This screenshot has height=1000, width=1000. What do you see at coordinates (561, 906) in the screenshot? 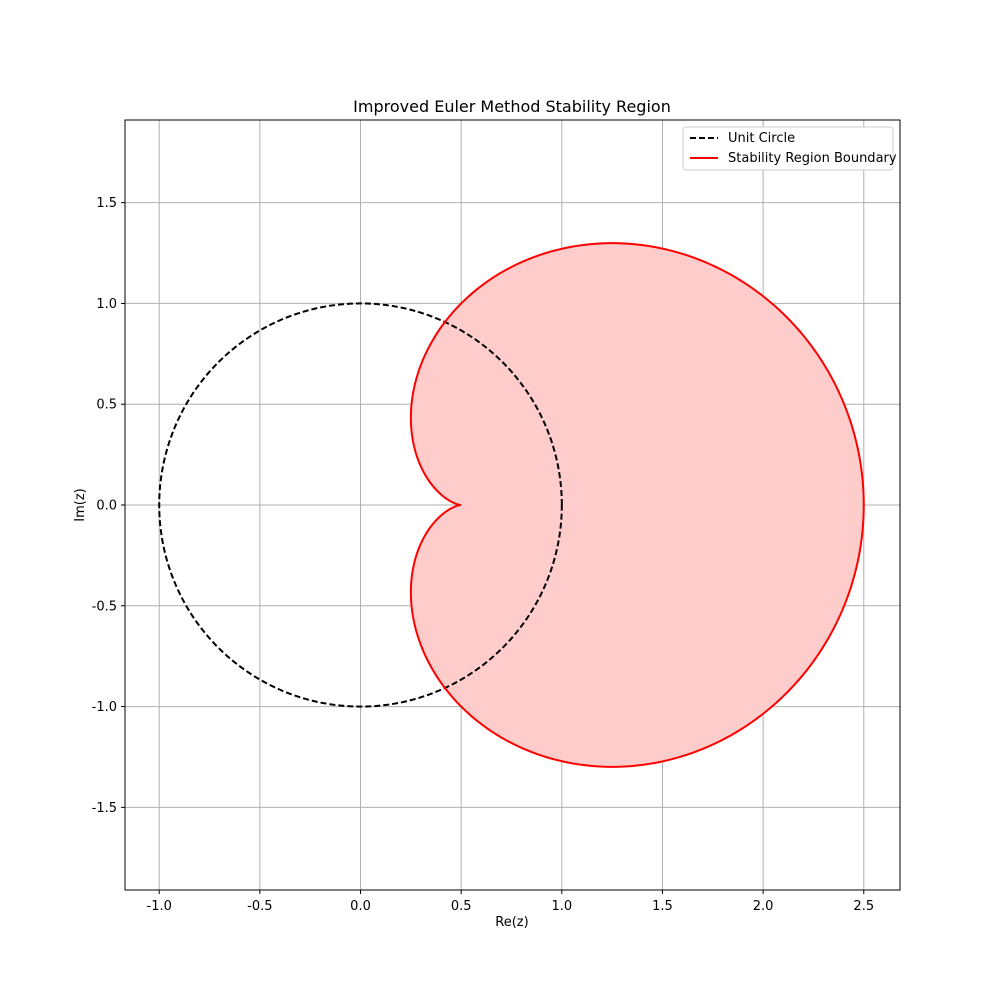
I see `x-tick-label: 1.0` at bounding box center [561, 906].